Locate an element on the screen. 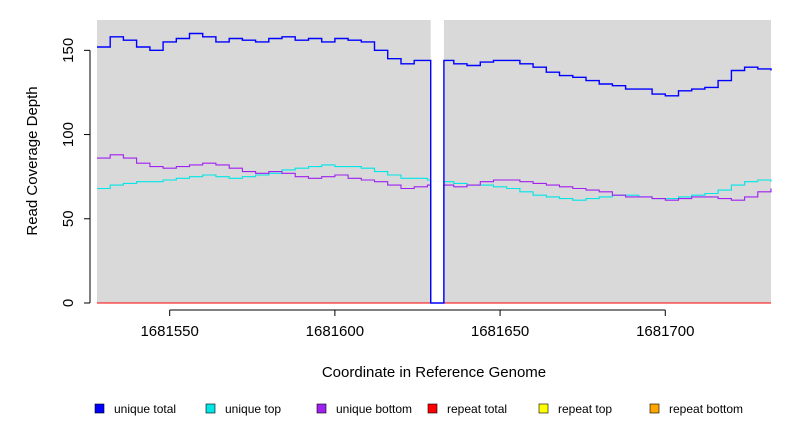 This screenshot has width=792, height=432. legend-label-repeat-top: repeat top is located at coordinates (585, 409).